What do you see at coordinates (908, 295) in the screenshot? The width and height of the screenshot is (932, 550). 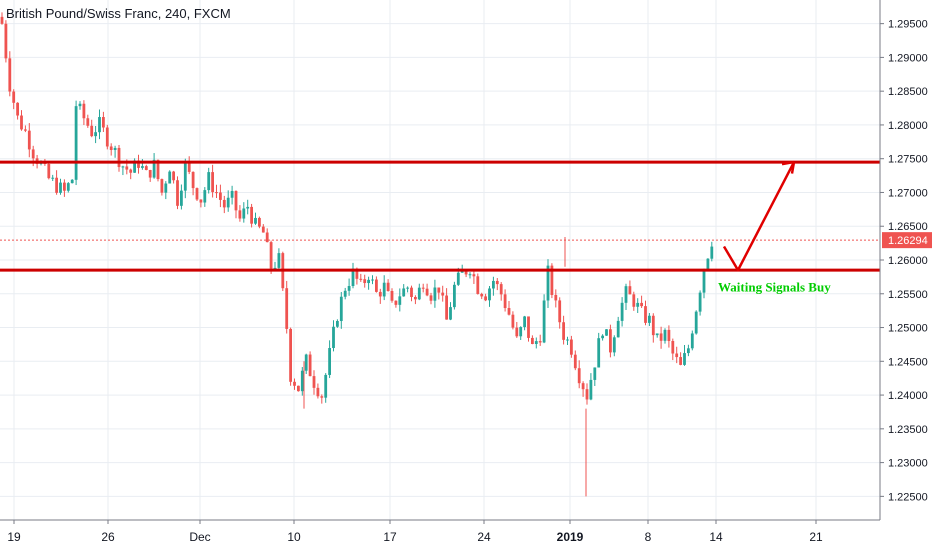 I see `y-tick-label: 1.25500` at bounding box center [908, 295].